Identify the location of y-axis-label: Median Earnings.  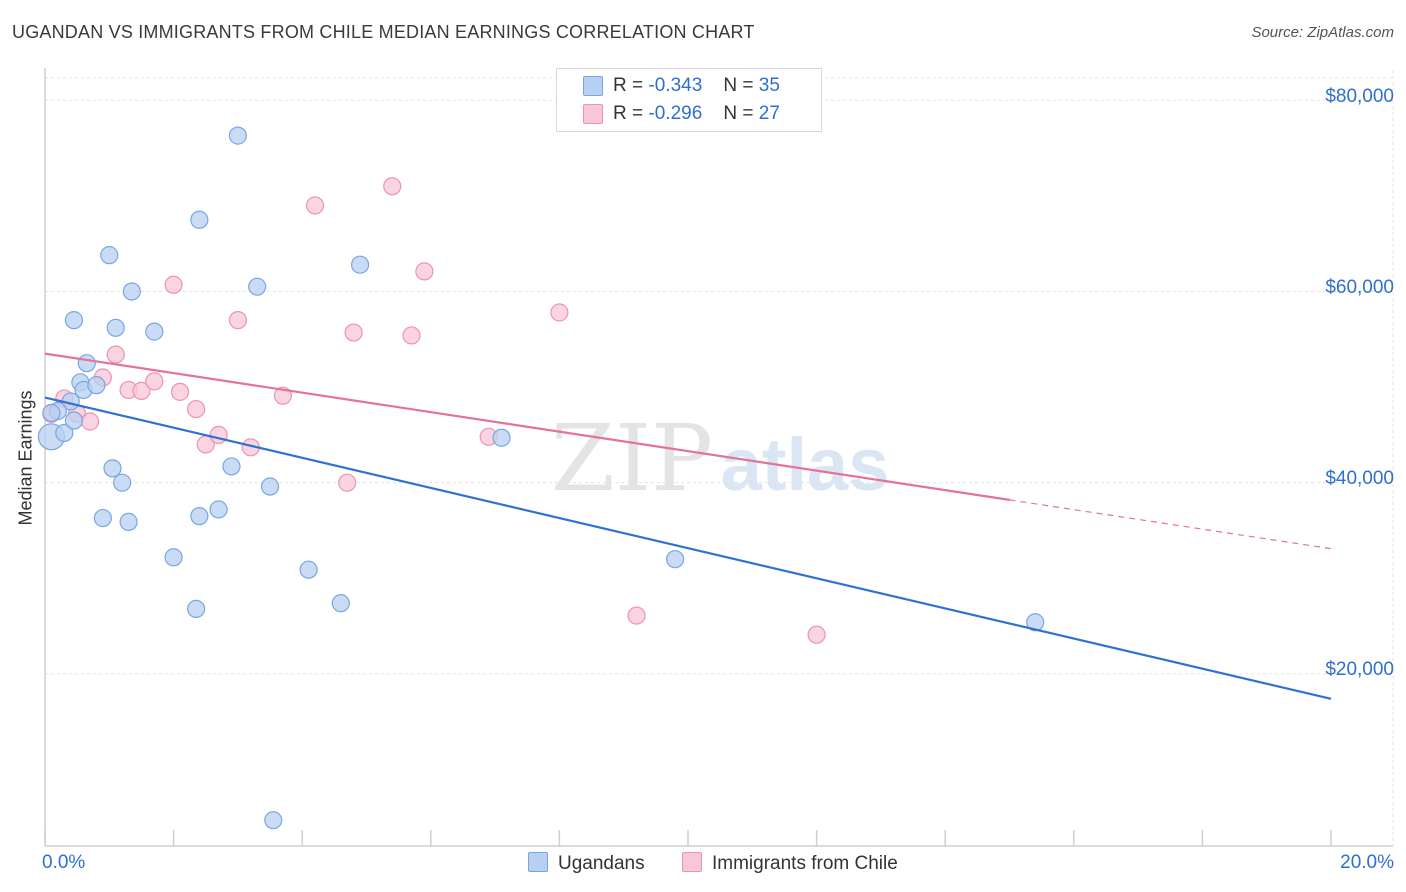
(25, 458).